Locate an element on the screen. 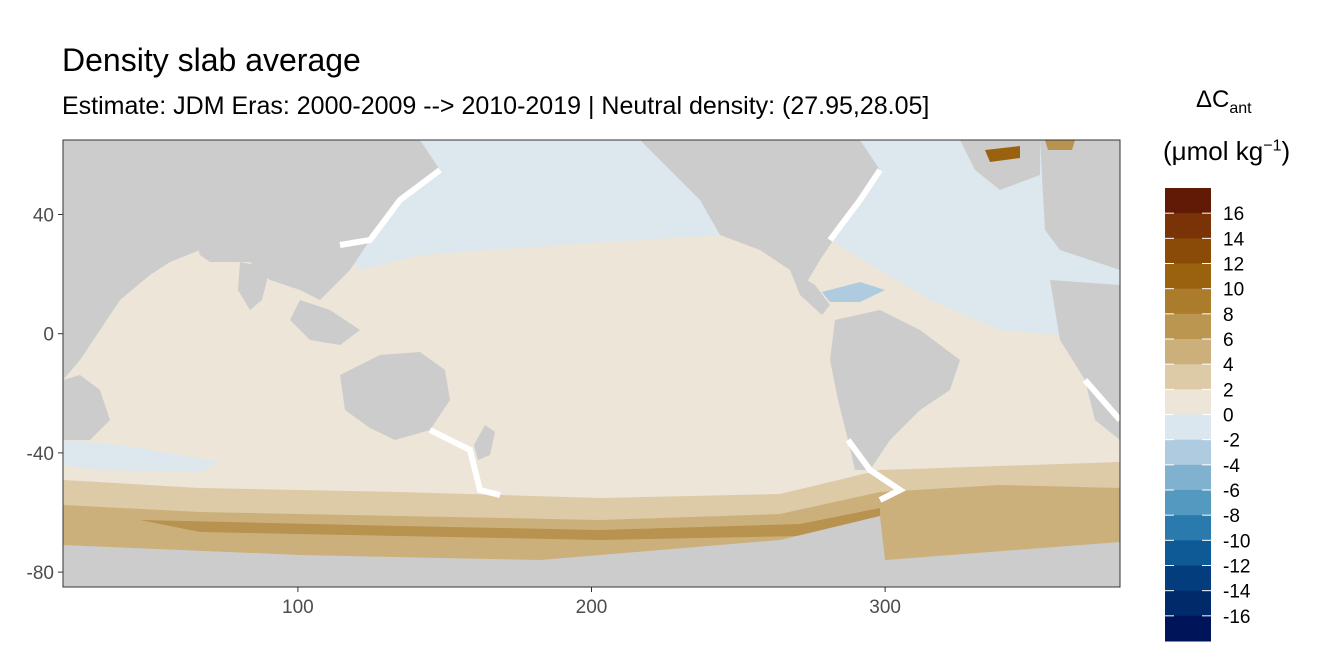 Image resolution: width=1344 pixels, height=672 pixels. antarctica-land is located at coordinates (591, 551).